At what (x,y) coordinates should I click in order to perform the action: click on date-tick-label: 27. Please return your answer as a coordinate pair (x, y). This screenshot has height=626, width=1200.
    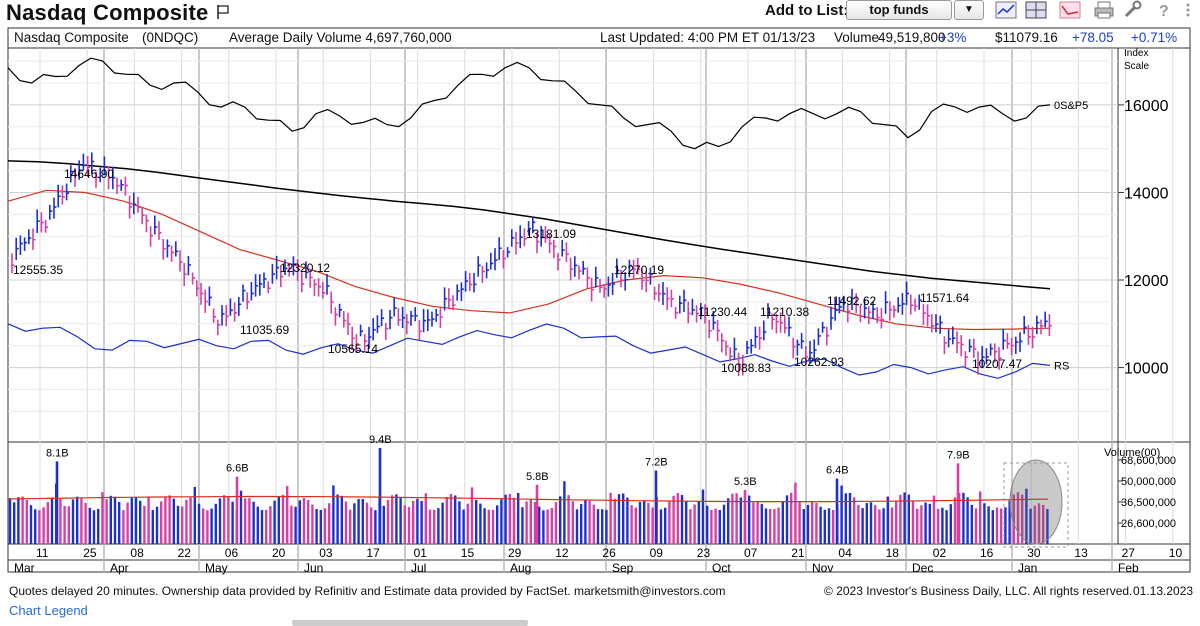
    Looking at the image, I should click on (1129, 553).